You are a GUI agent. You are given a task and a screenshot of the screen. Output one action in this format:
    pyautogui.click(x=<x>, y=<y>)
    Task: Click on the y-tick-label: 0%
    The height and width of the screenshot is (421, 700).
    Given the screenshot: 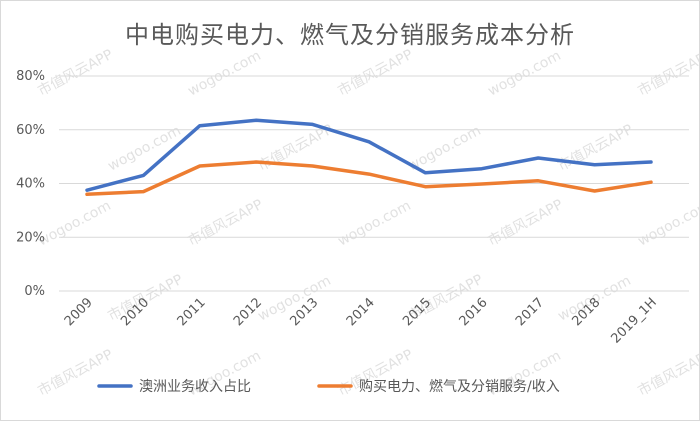 What is the action you would take?
    pyautogui.click(x=34, y=291)
    